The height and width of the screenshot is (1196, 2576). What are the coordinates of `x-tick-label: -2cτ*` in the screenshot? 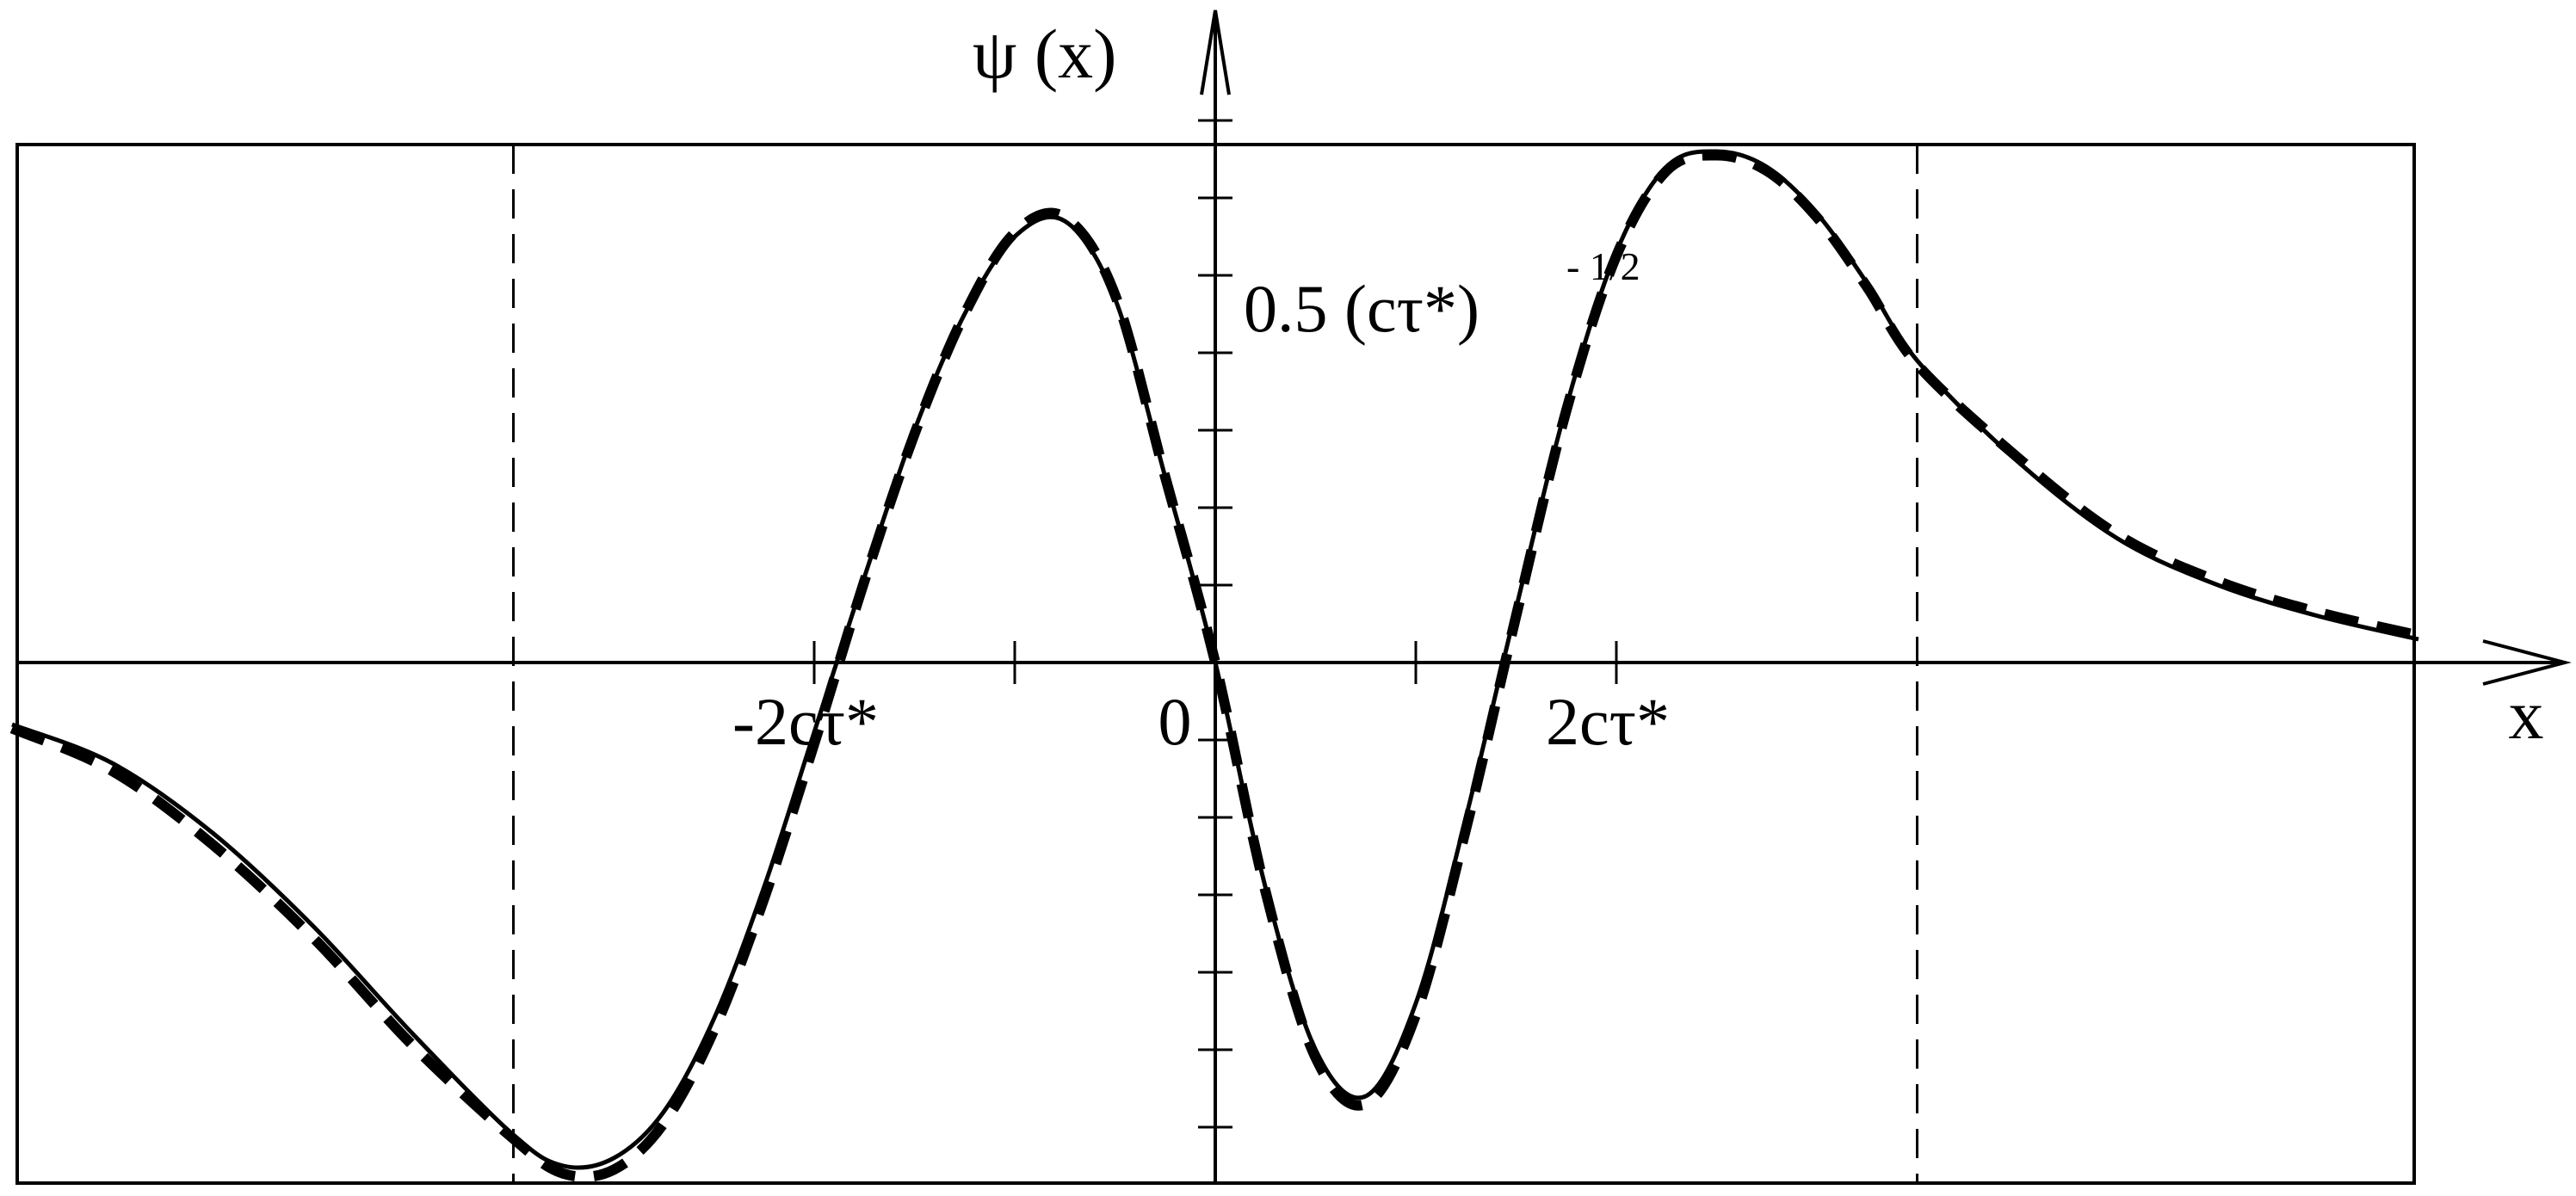 It's located at (805, 721).